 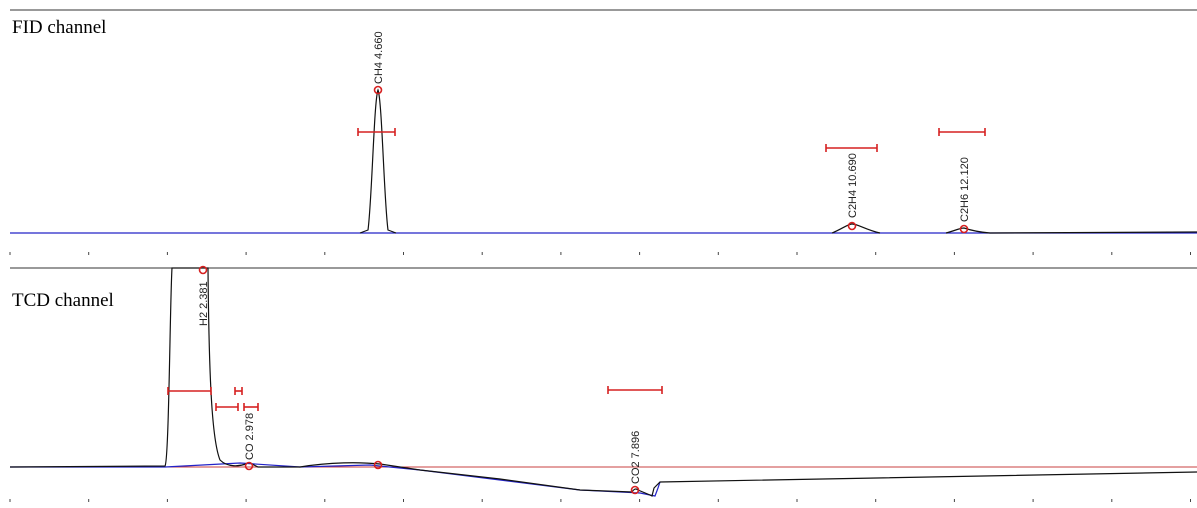 What do you see at coordinates (59, 27) in the screenshot?
I see `panel-label: FID channel` at bounding box center [59, 27].